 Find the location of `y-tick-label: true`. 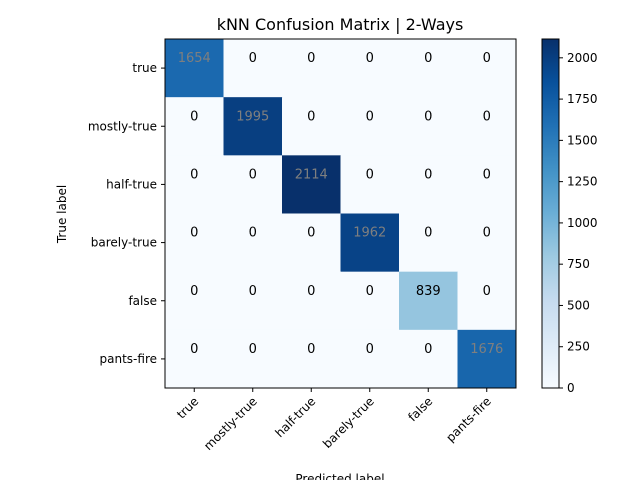

y-tick-label: true is located at coordinates (144, 68).